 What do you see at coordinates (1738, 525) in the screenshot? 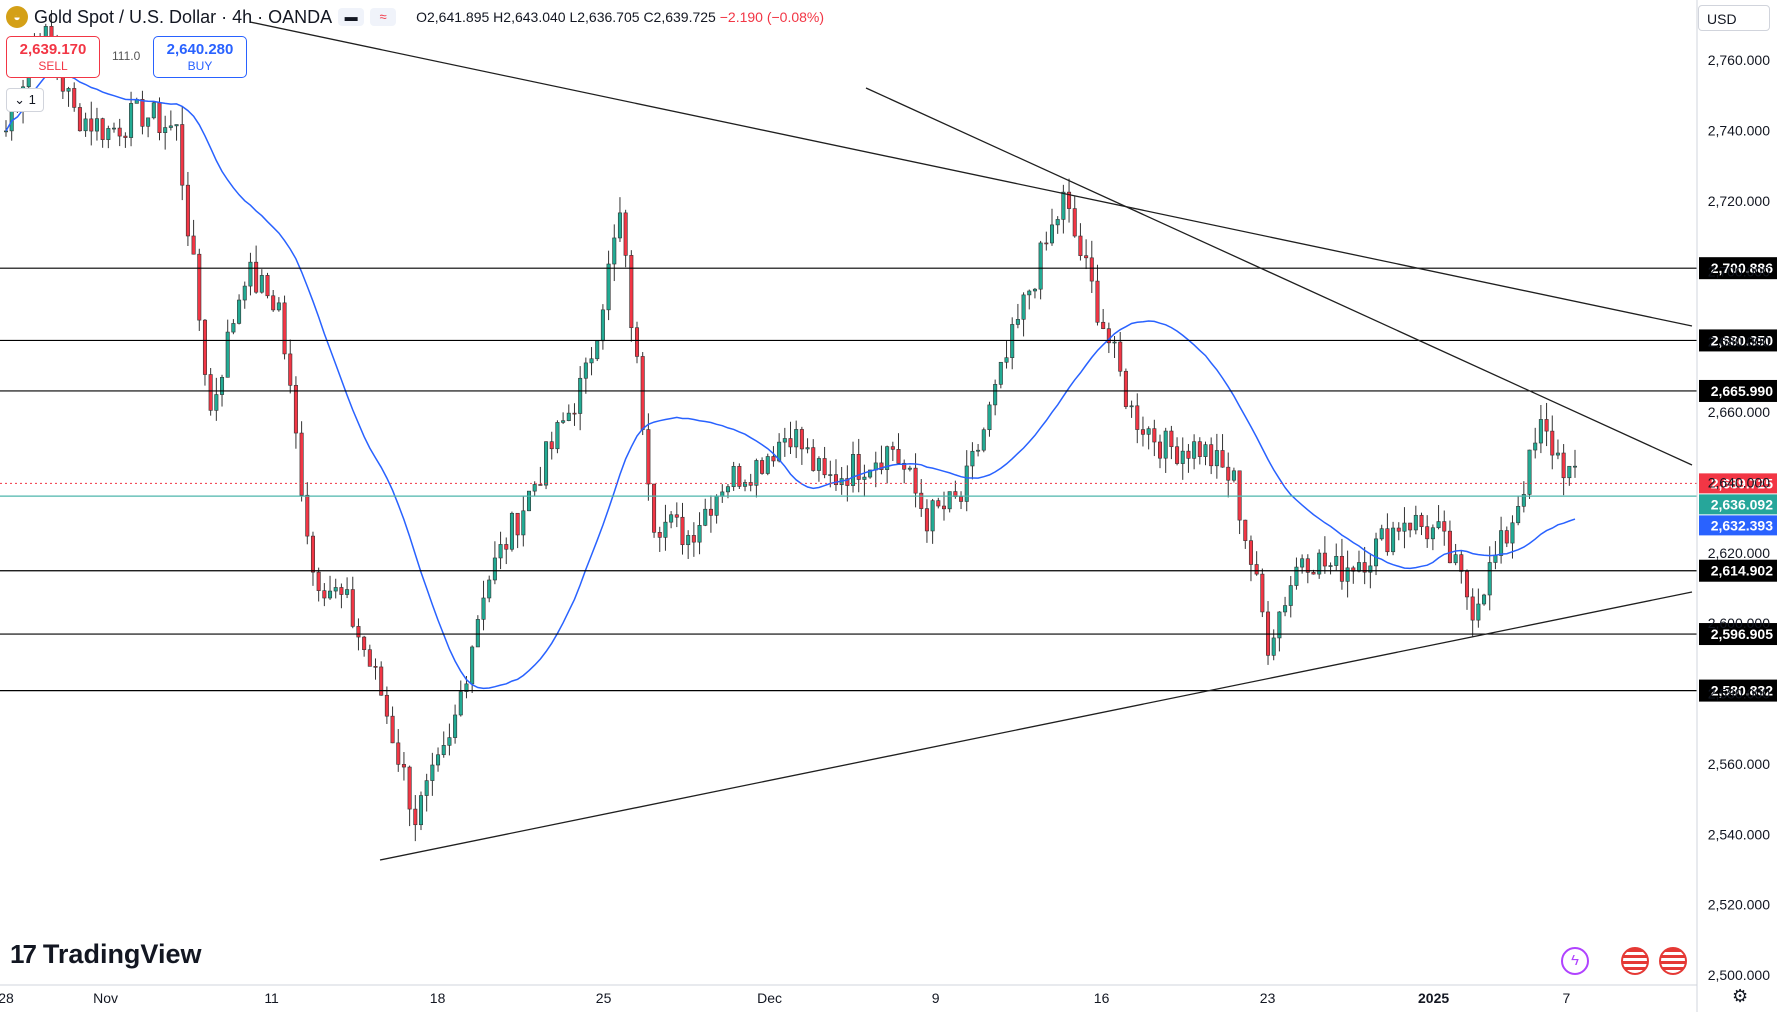
I see `ma-value-tag` at bounding box center [1738, 525].